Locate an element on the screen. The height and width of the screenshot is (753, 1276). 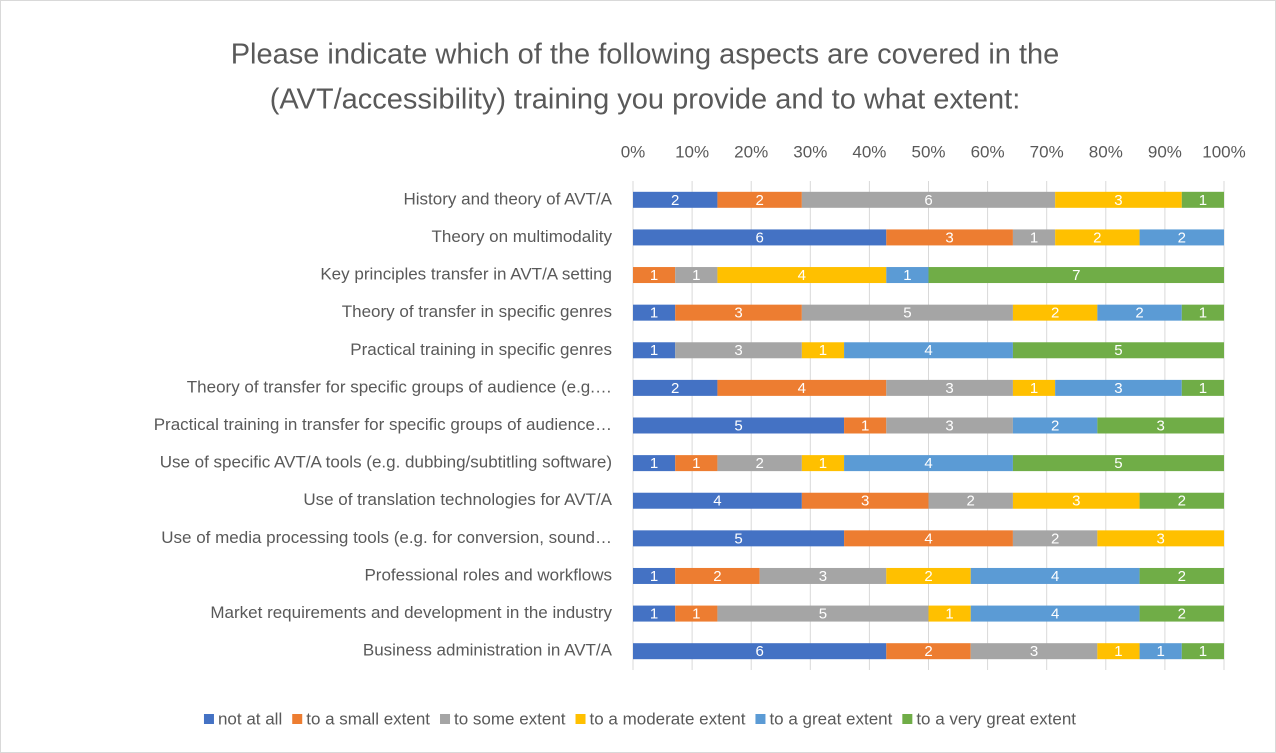
x-tick-label: 0% is located at coordinates (633, 151).